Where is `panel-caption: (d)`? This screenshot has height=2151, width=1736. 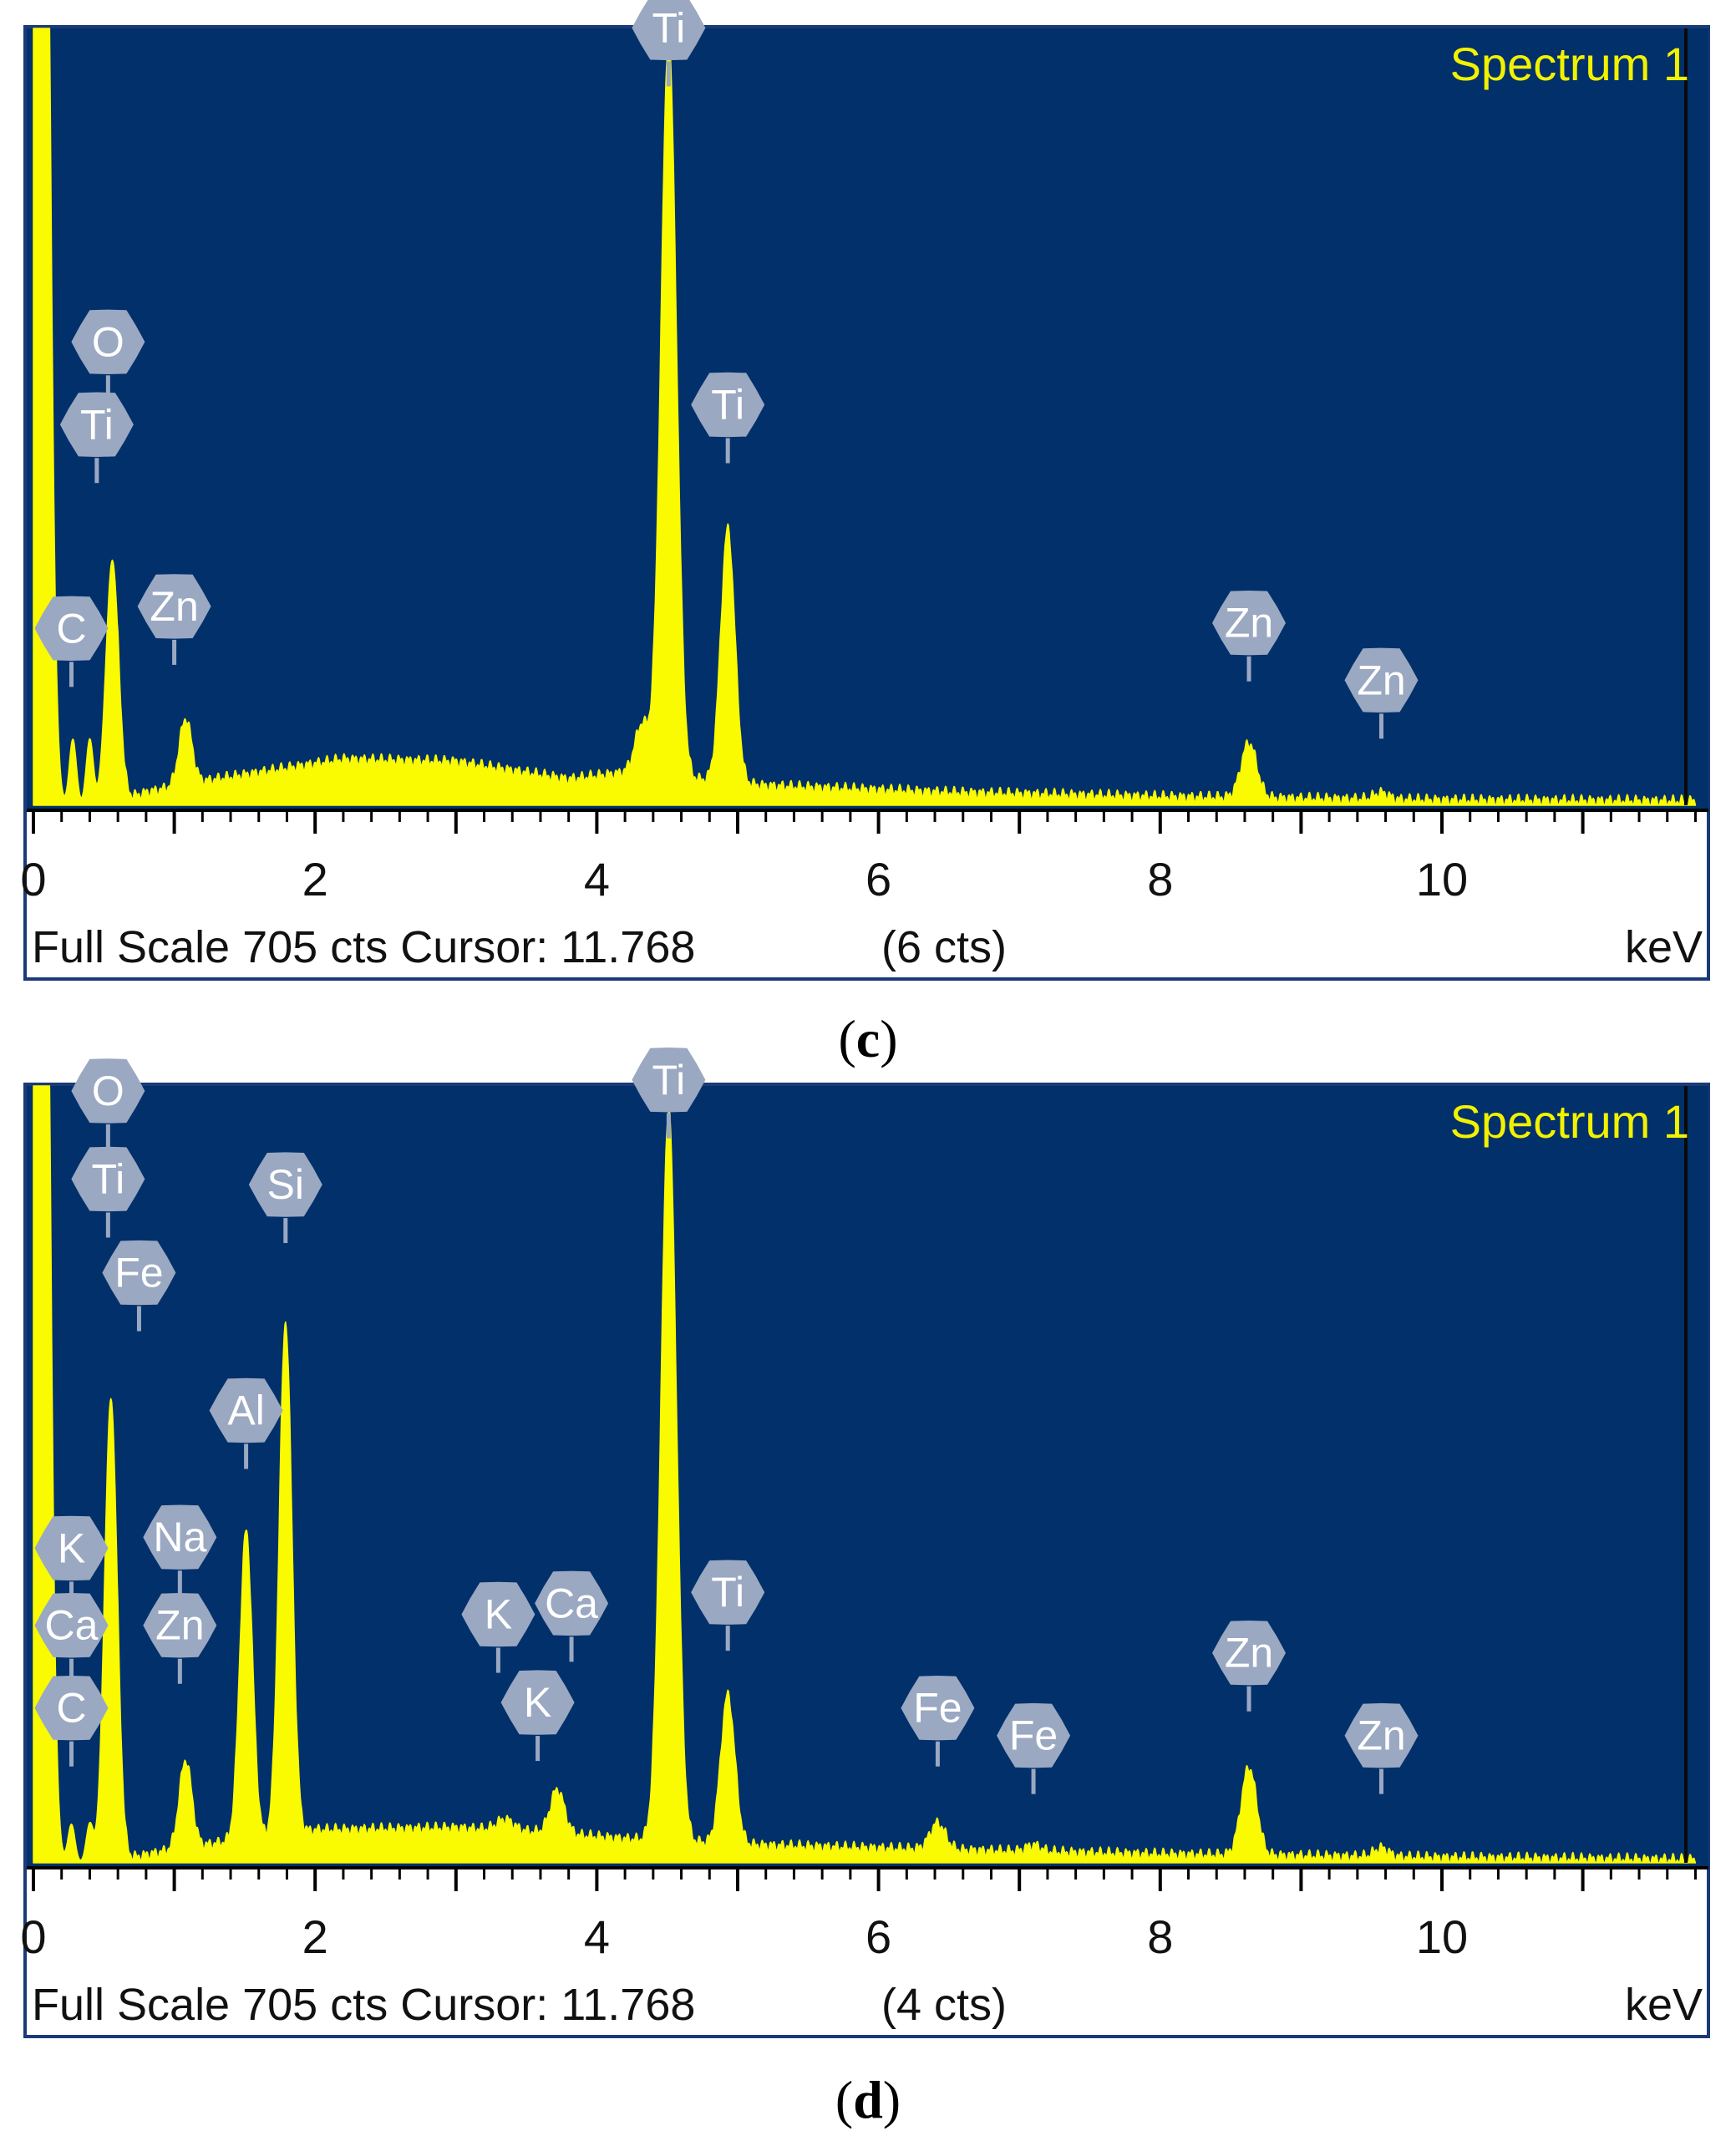
panel-caption: (d) is located at coordinates (868, 2099).